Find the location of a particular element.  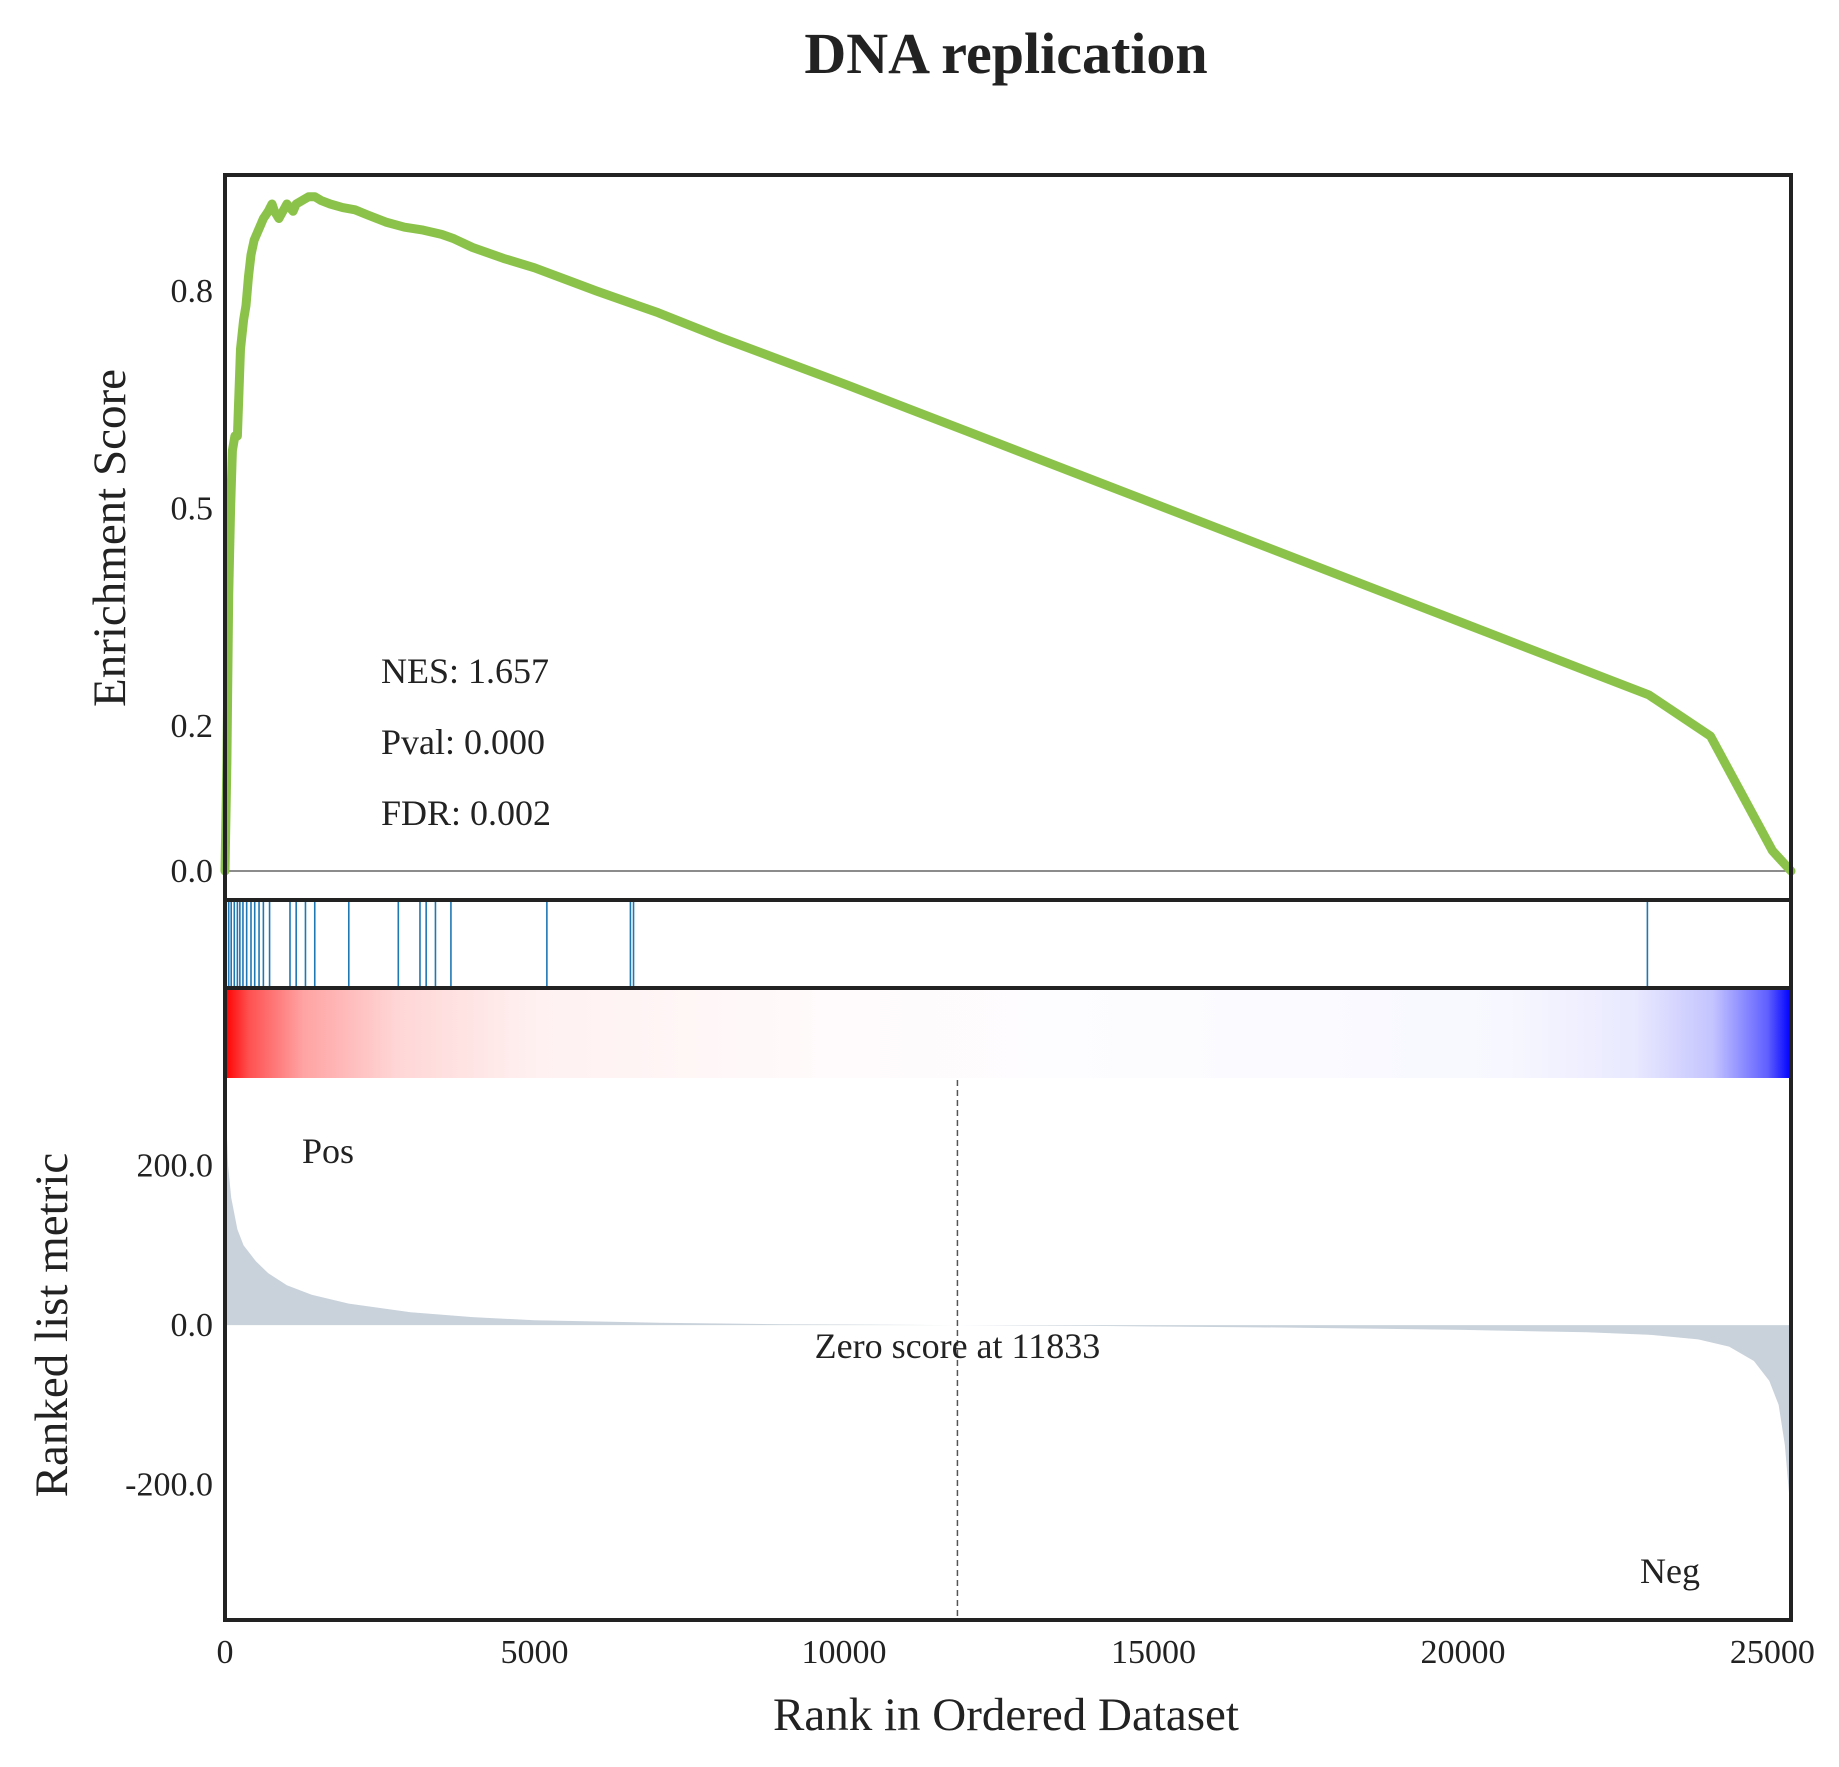

rank-y-axis-label: Ranked list metric is located at coordinates (52, 1325).